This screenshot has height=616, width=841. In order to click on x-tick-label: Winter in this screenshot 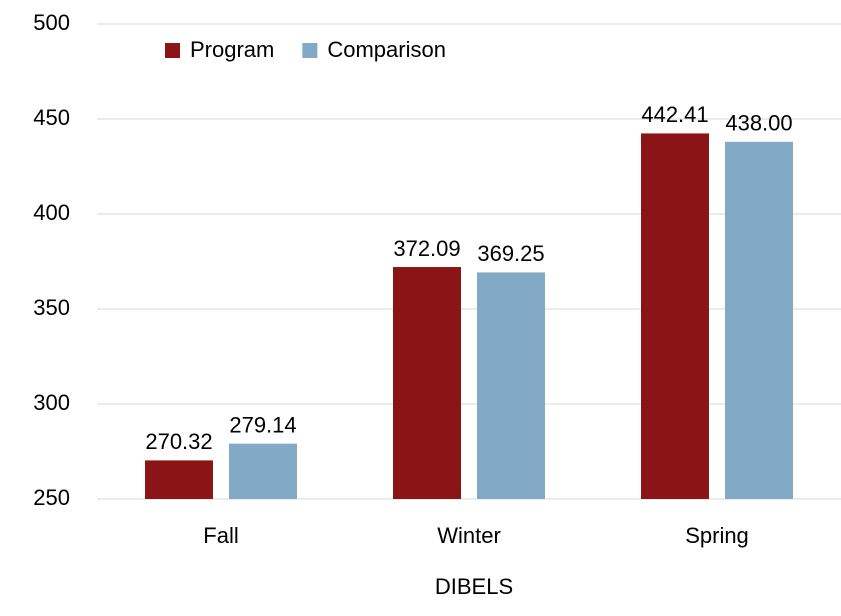, I will do `click(469, 535)`.